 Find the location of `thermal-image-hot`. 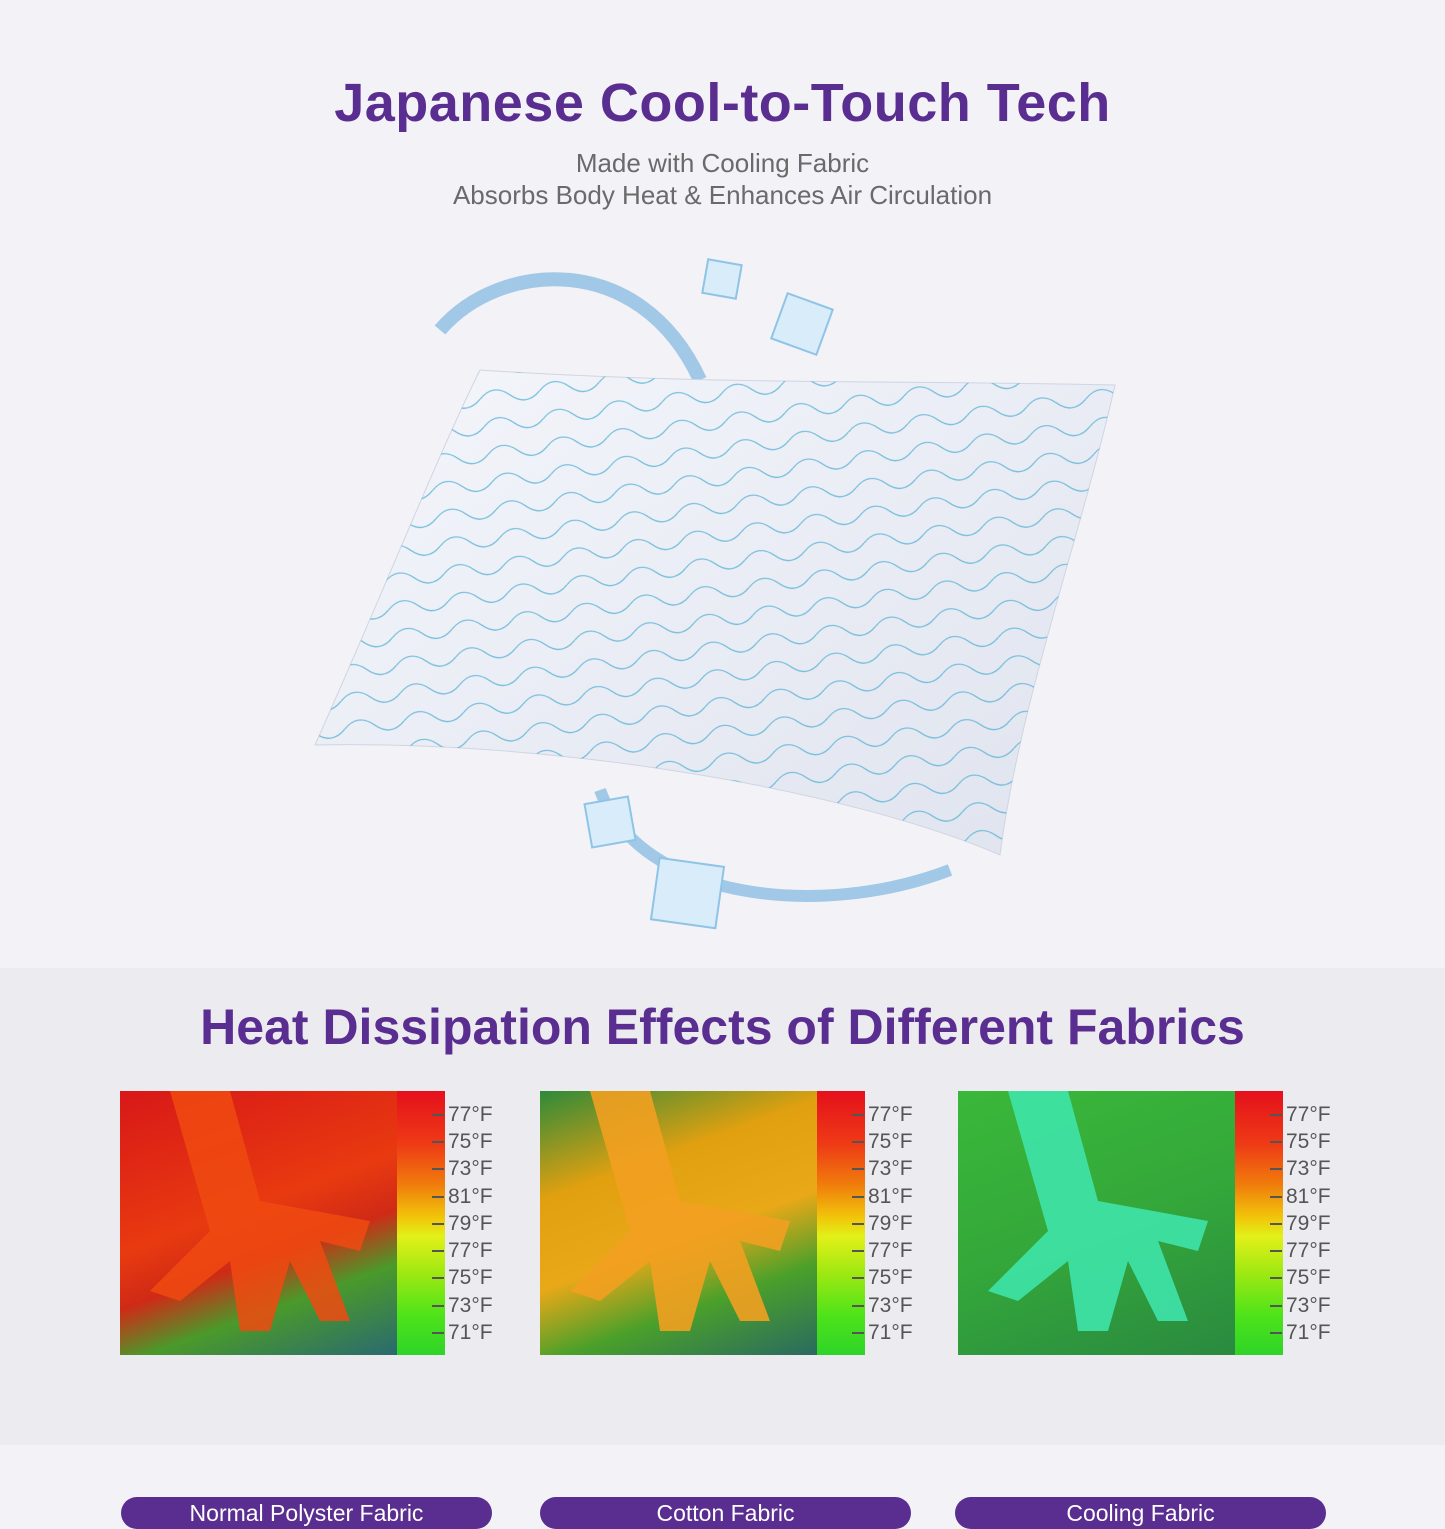

thermal-image-hot is located at coordinates (258, 1223).